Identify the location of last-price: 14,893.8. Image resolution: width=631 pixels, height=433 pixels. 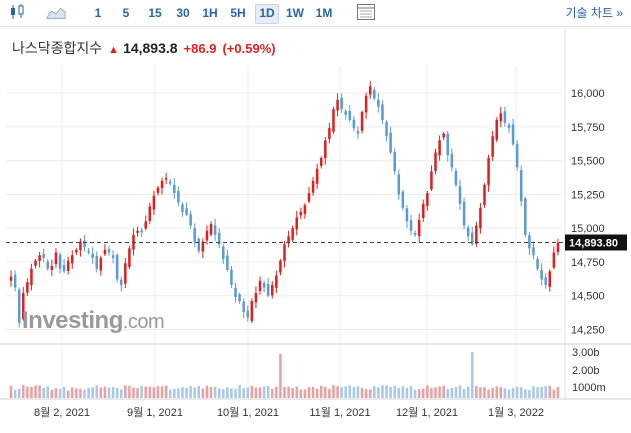
(150, 48).